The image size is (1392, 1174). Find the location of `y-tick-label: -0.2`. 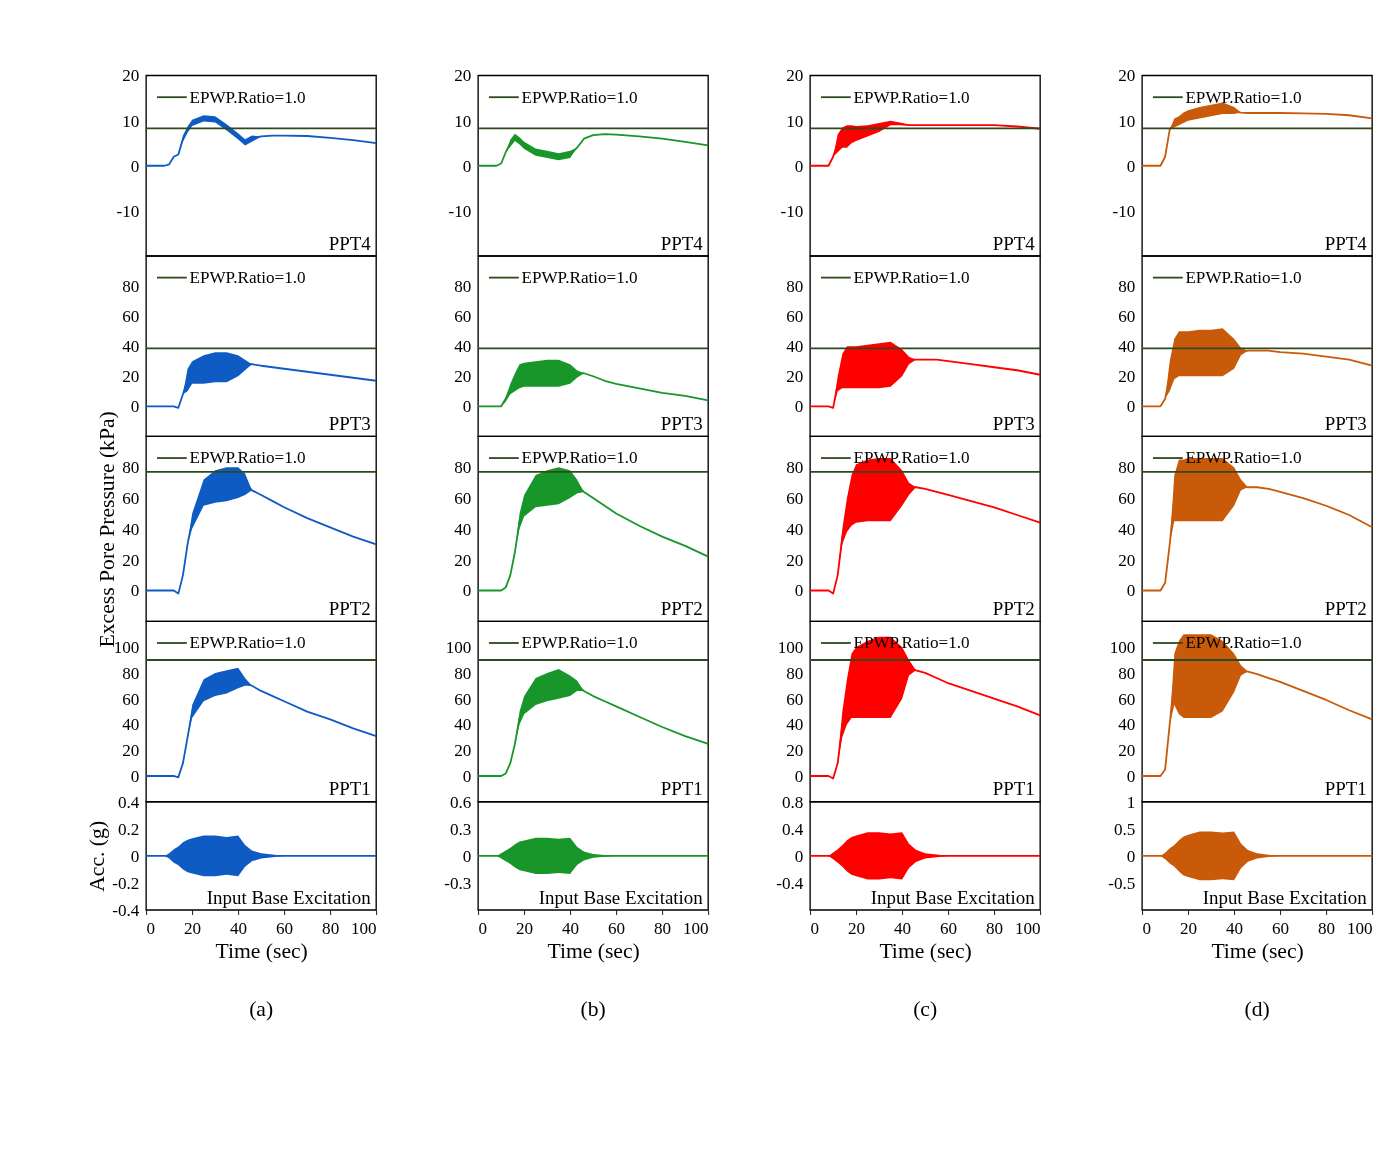

y-tick-label: -0.2 is located at coordinates (126, 883).